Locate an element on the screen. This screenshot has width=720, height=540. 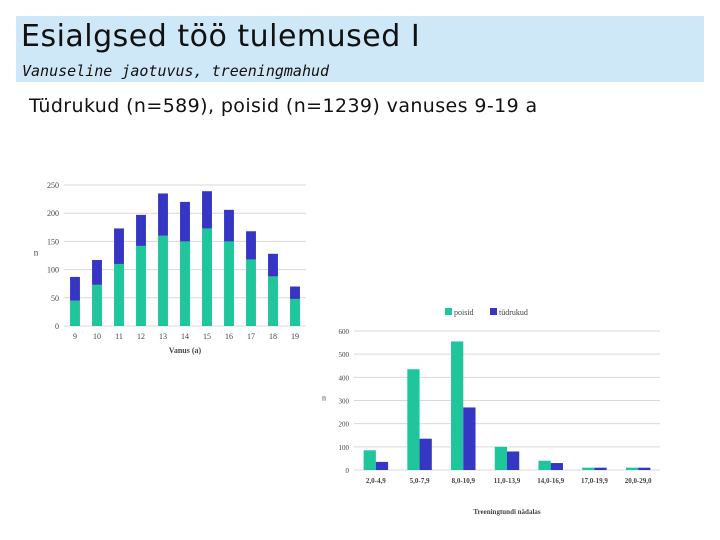
x-tick-label: 9 is located at coordinates (75, 336).